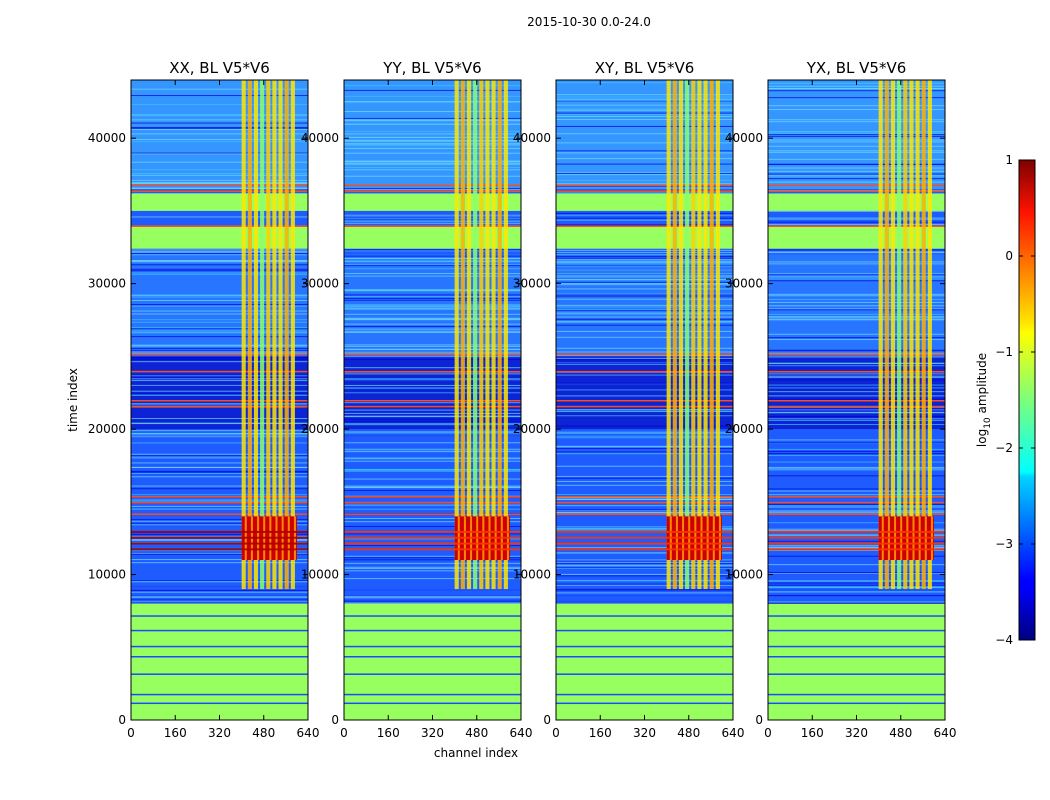 The height and width of the screenshot is (800, 1050). What do you see at coordinates (1004, 544) in the screenshot?
I see `colorbar-tick-label: −3` at bounding box center [1004, 544].